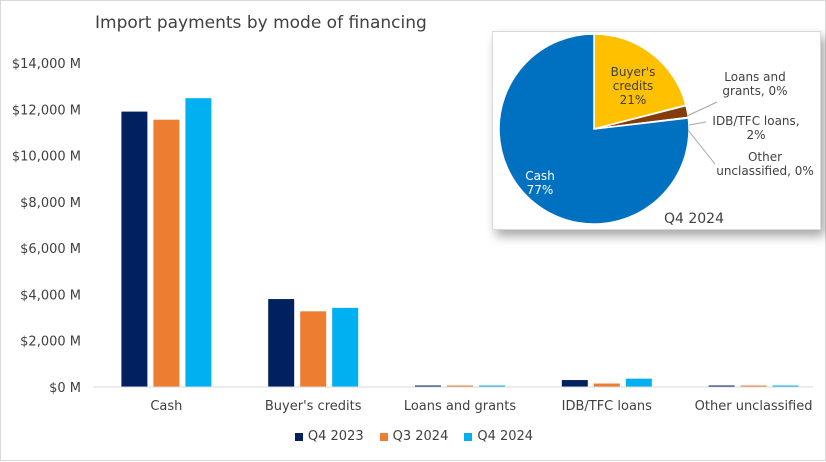 The width and height of the screenshot is (826, 462). I want to click on legend-label: Q3 2024, so click(420, 436).